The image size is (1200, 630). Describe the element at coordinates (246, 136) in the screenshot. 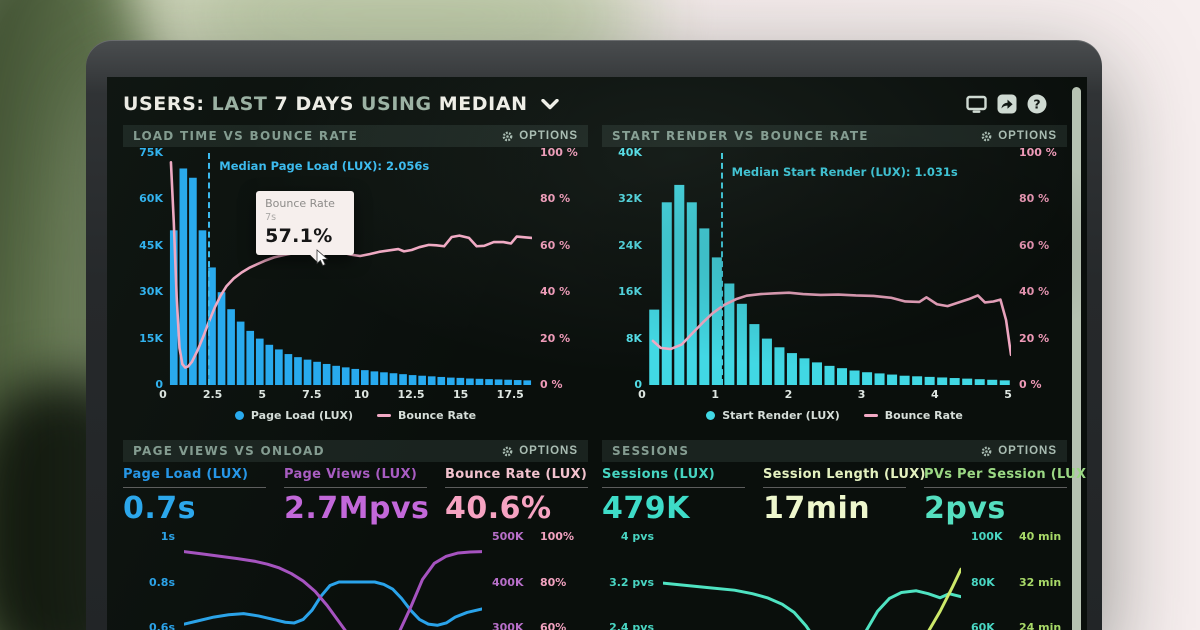

I see `panel-title: LOAD TIME VS BOUNCE RATE` at that location.